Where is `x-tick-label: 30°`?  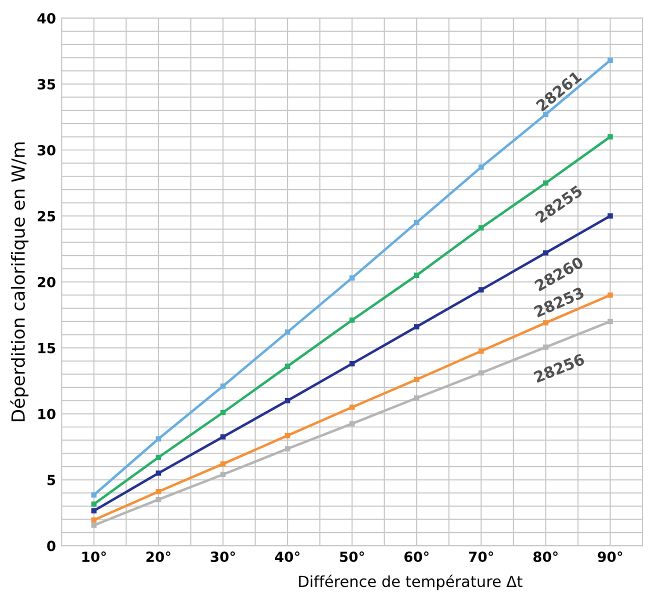 x-tick-label: 30° is located at coordinates (222, 556).